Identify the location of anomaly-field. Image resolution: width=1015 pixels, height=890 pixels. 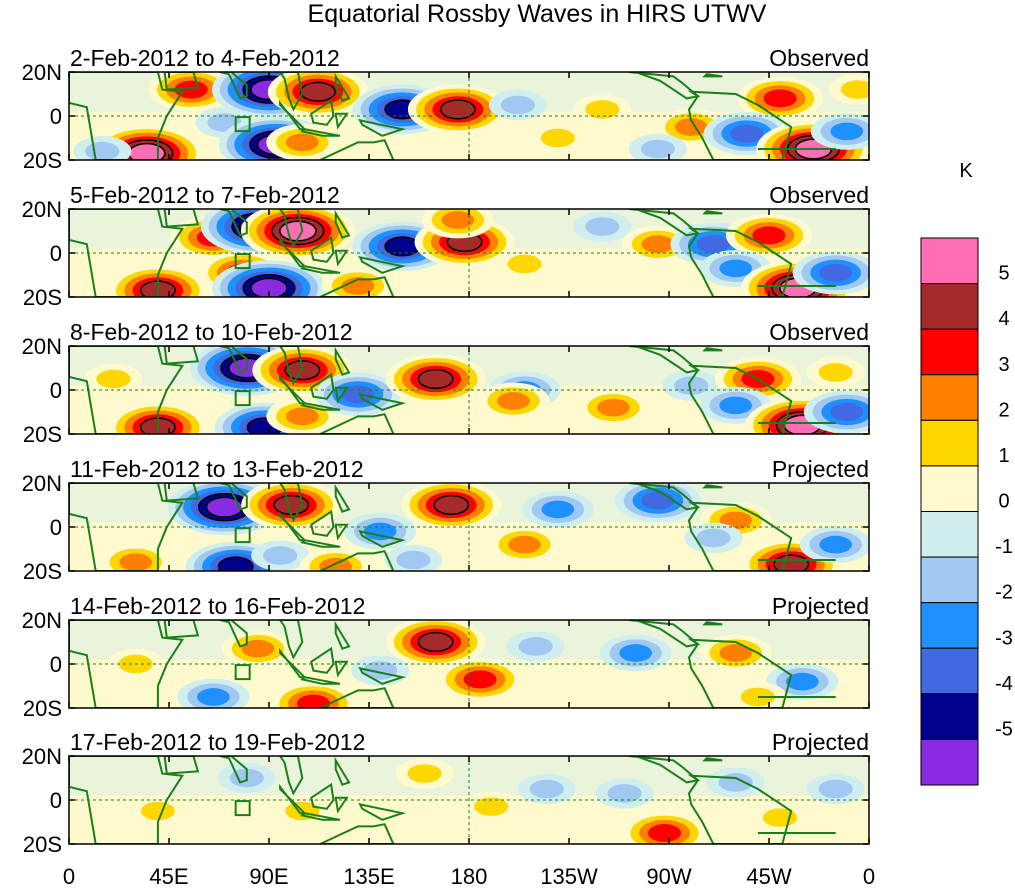
(469, 116).